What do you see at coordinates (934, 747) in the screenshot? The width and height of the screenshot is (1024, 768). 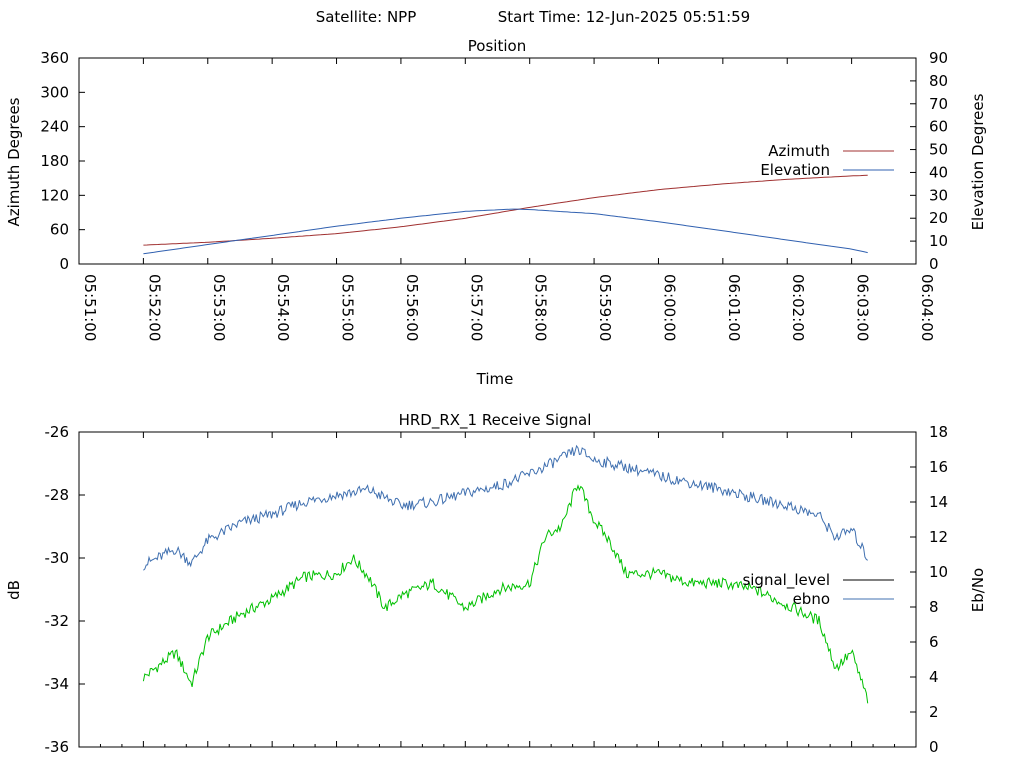 I see `signal-y2-tick-label: 0` at bounding box center [934, 747].